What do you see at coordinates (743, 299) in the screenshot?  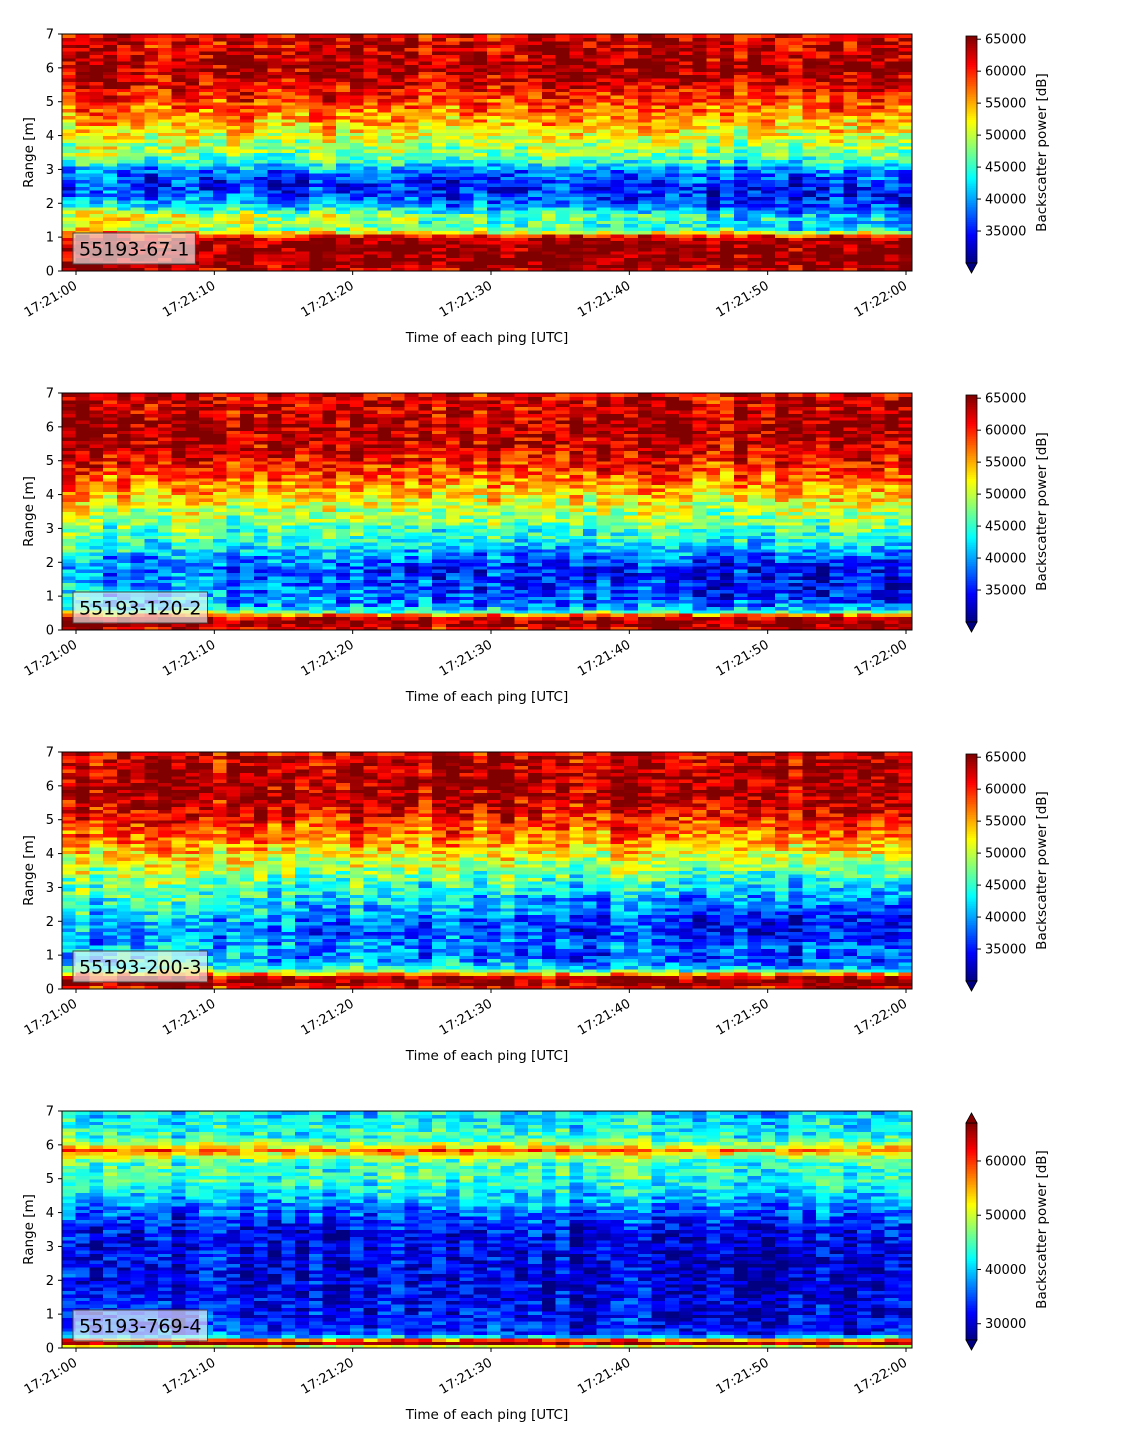 I see `x-tick-label: 17:21:50` at bounding box center [743, 299].